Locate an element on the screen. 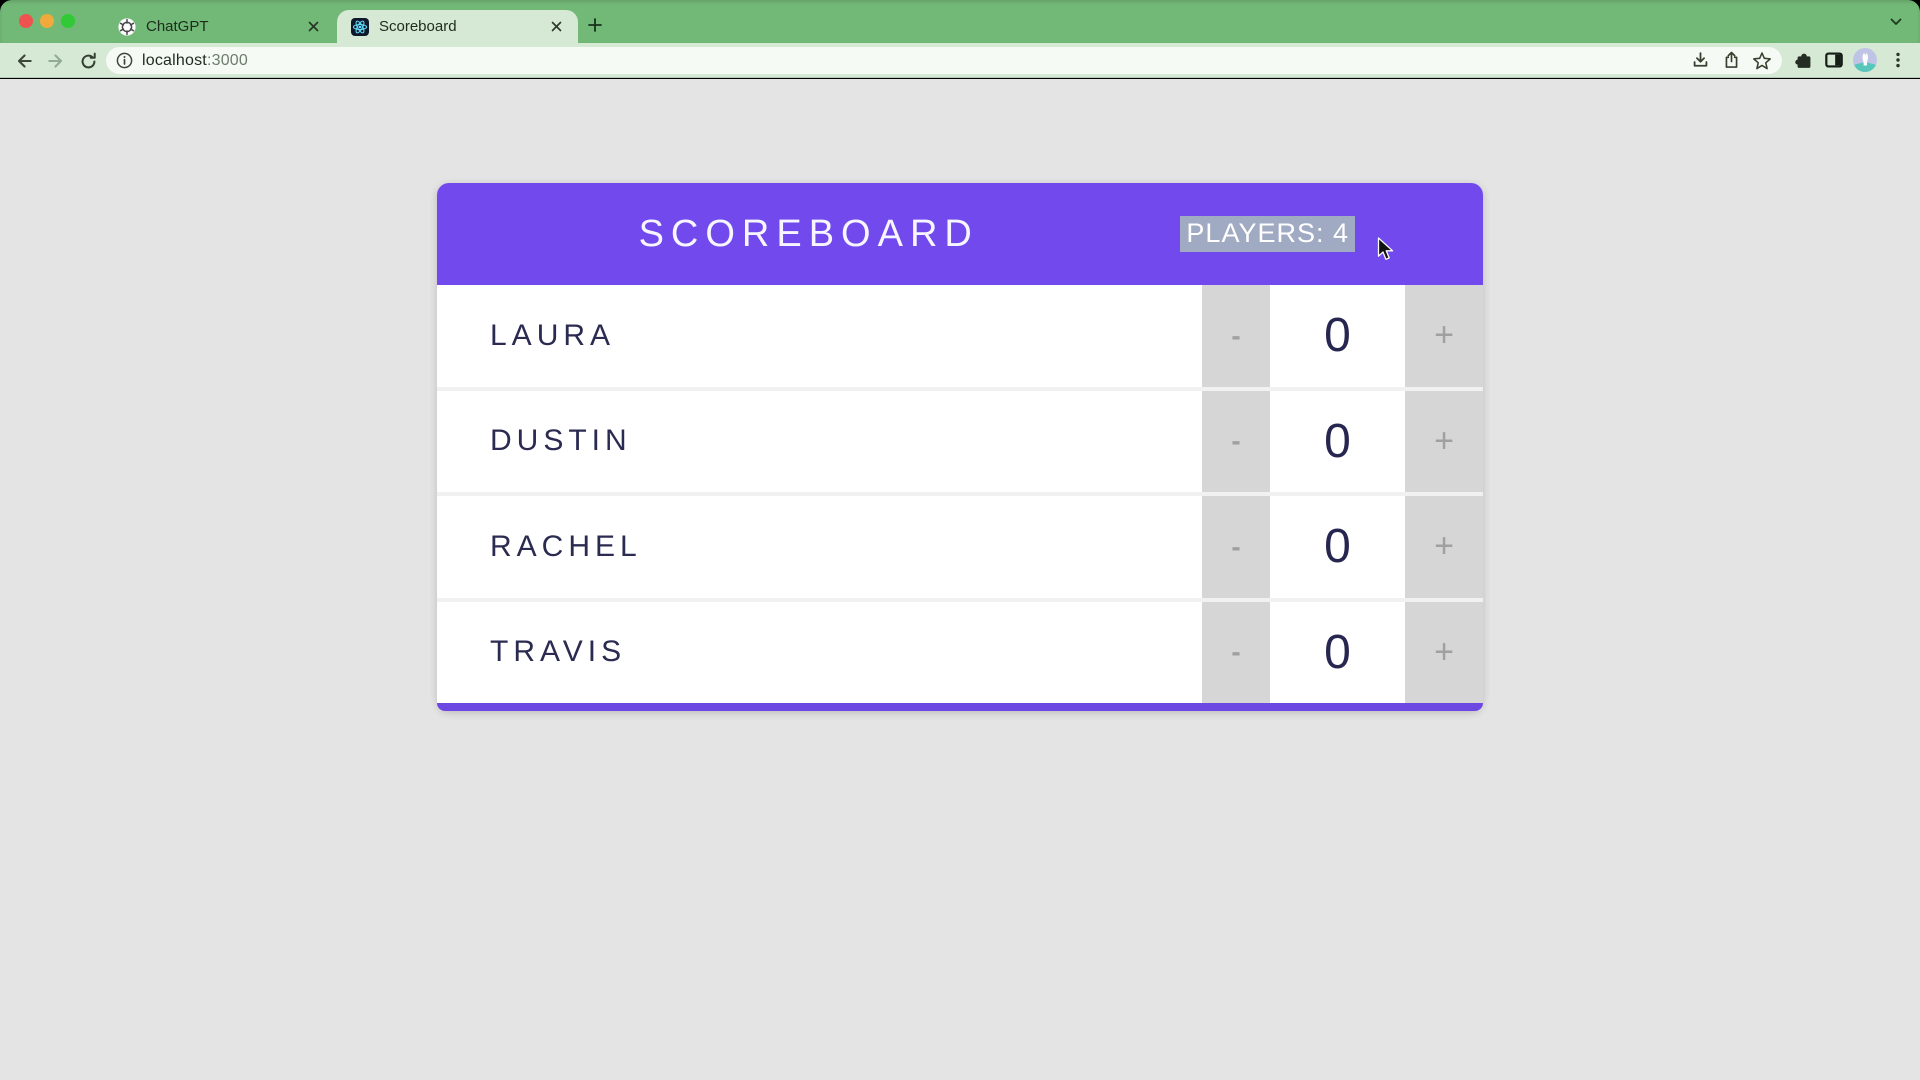 The image size is (1920, 1080). extensions-puzzle-icon is located at coordinates (1804, 60).